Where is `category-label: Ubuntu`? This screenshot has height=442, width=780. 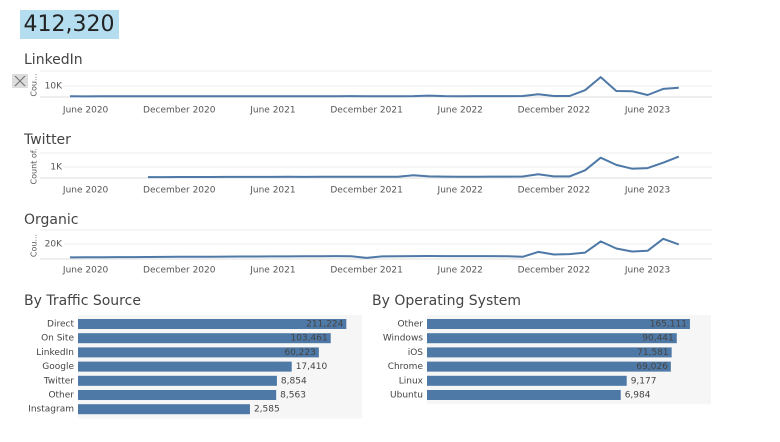 category-label: Ubuntu is located at coordinates (406, 396).